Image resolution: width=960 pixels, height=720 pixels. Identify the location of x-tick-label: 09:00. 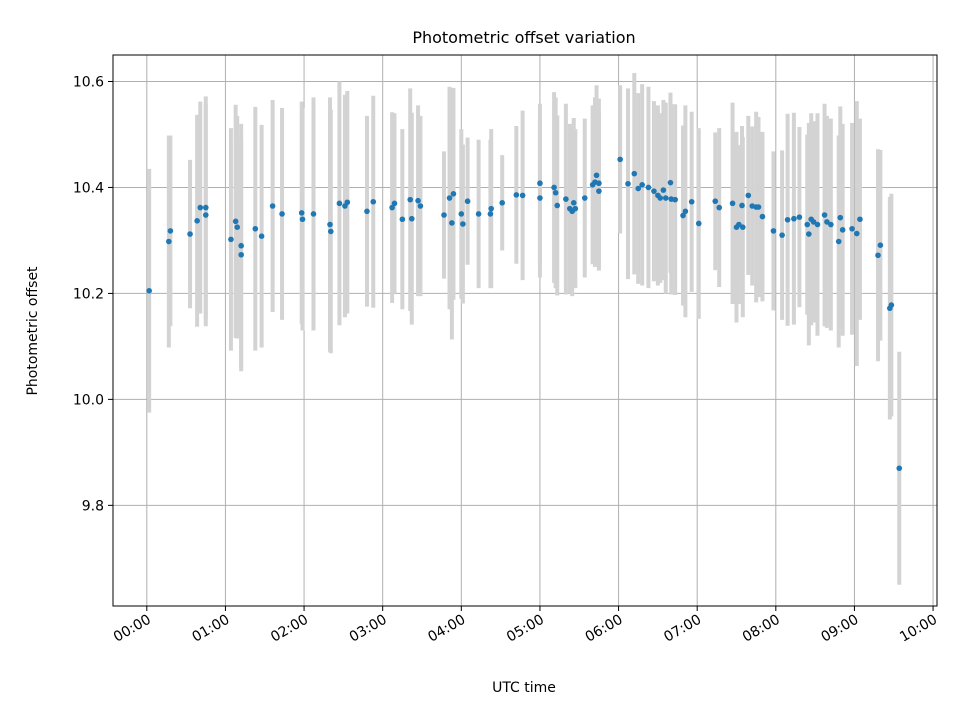
(839, 629).